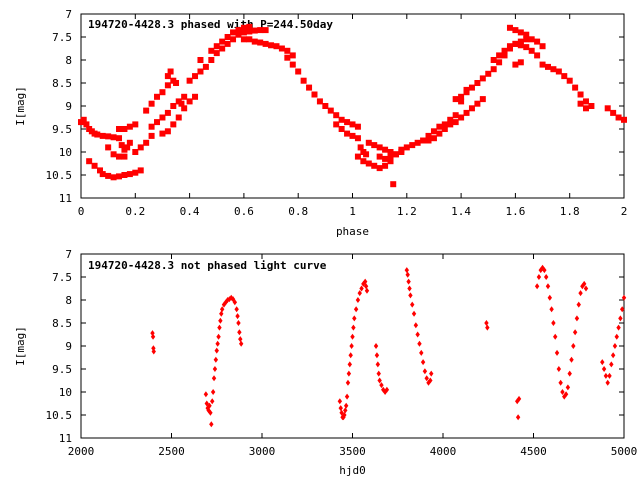  Describe the element at coordinates (20, 106) in the screenshot. I see `y-axis-label: I[mag]` at that location.